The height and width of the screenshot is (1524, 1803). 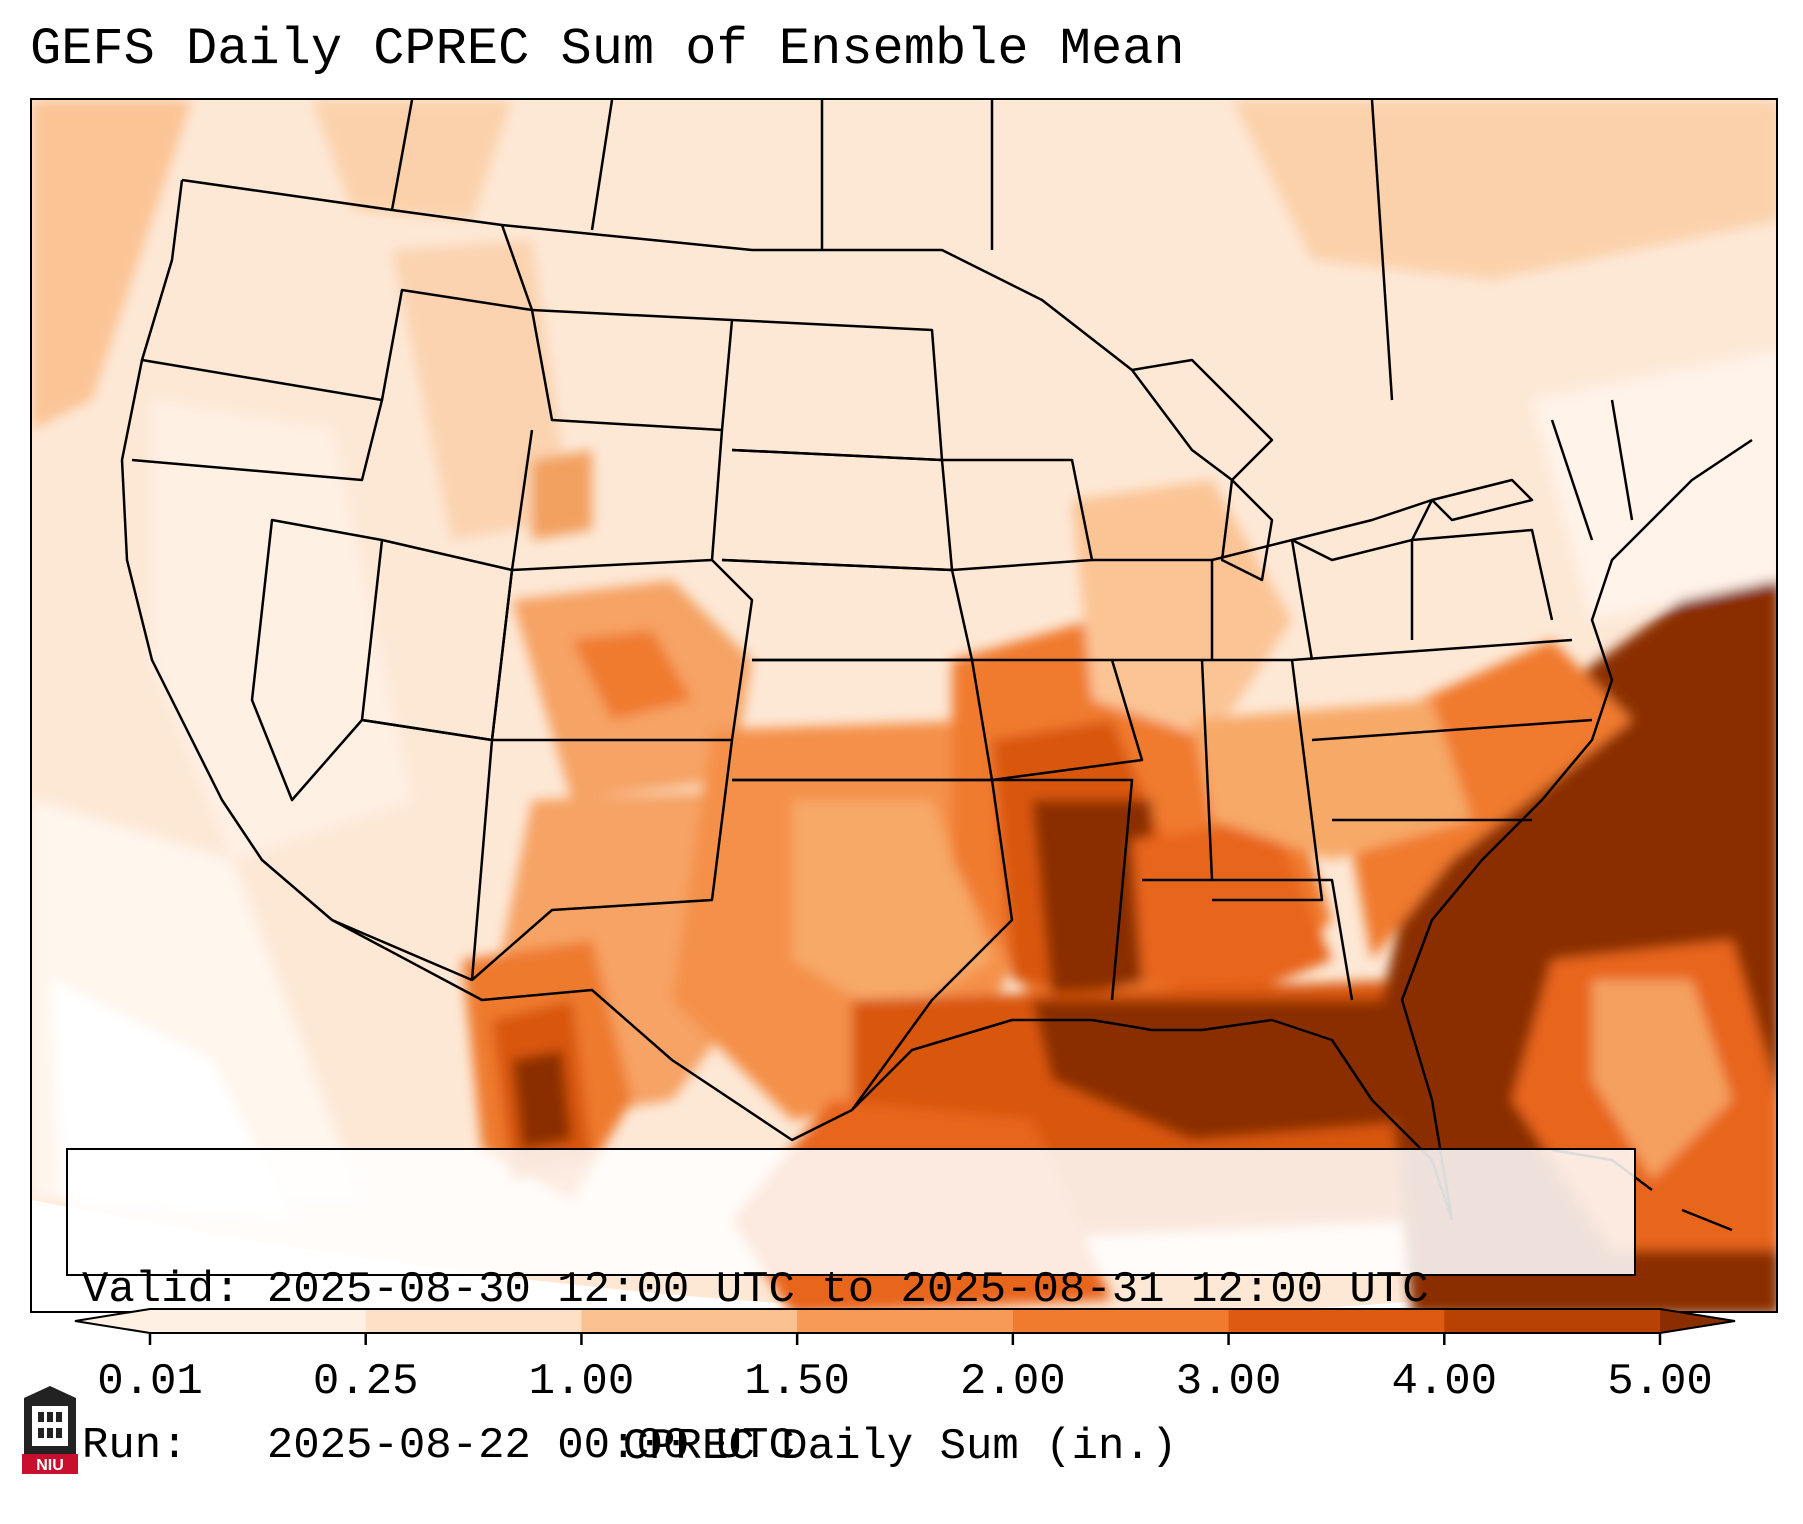 I want to click on colorbar-tick-label: 0.01, so click(x=150, y=1382).